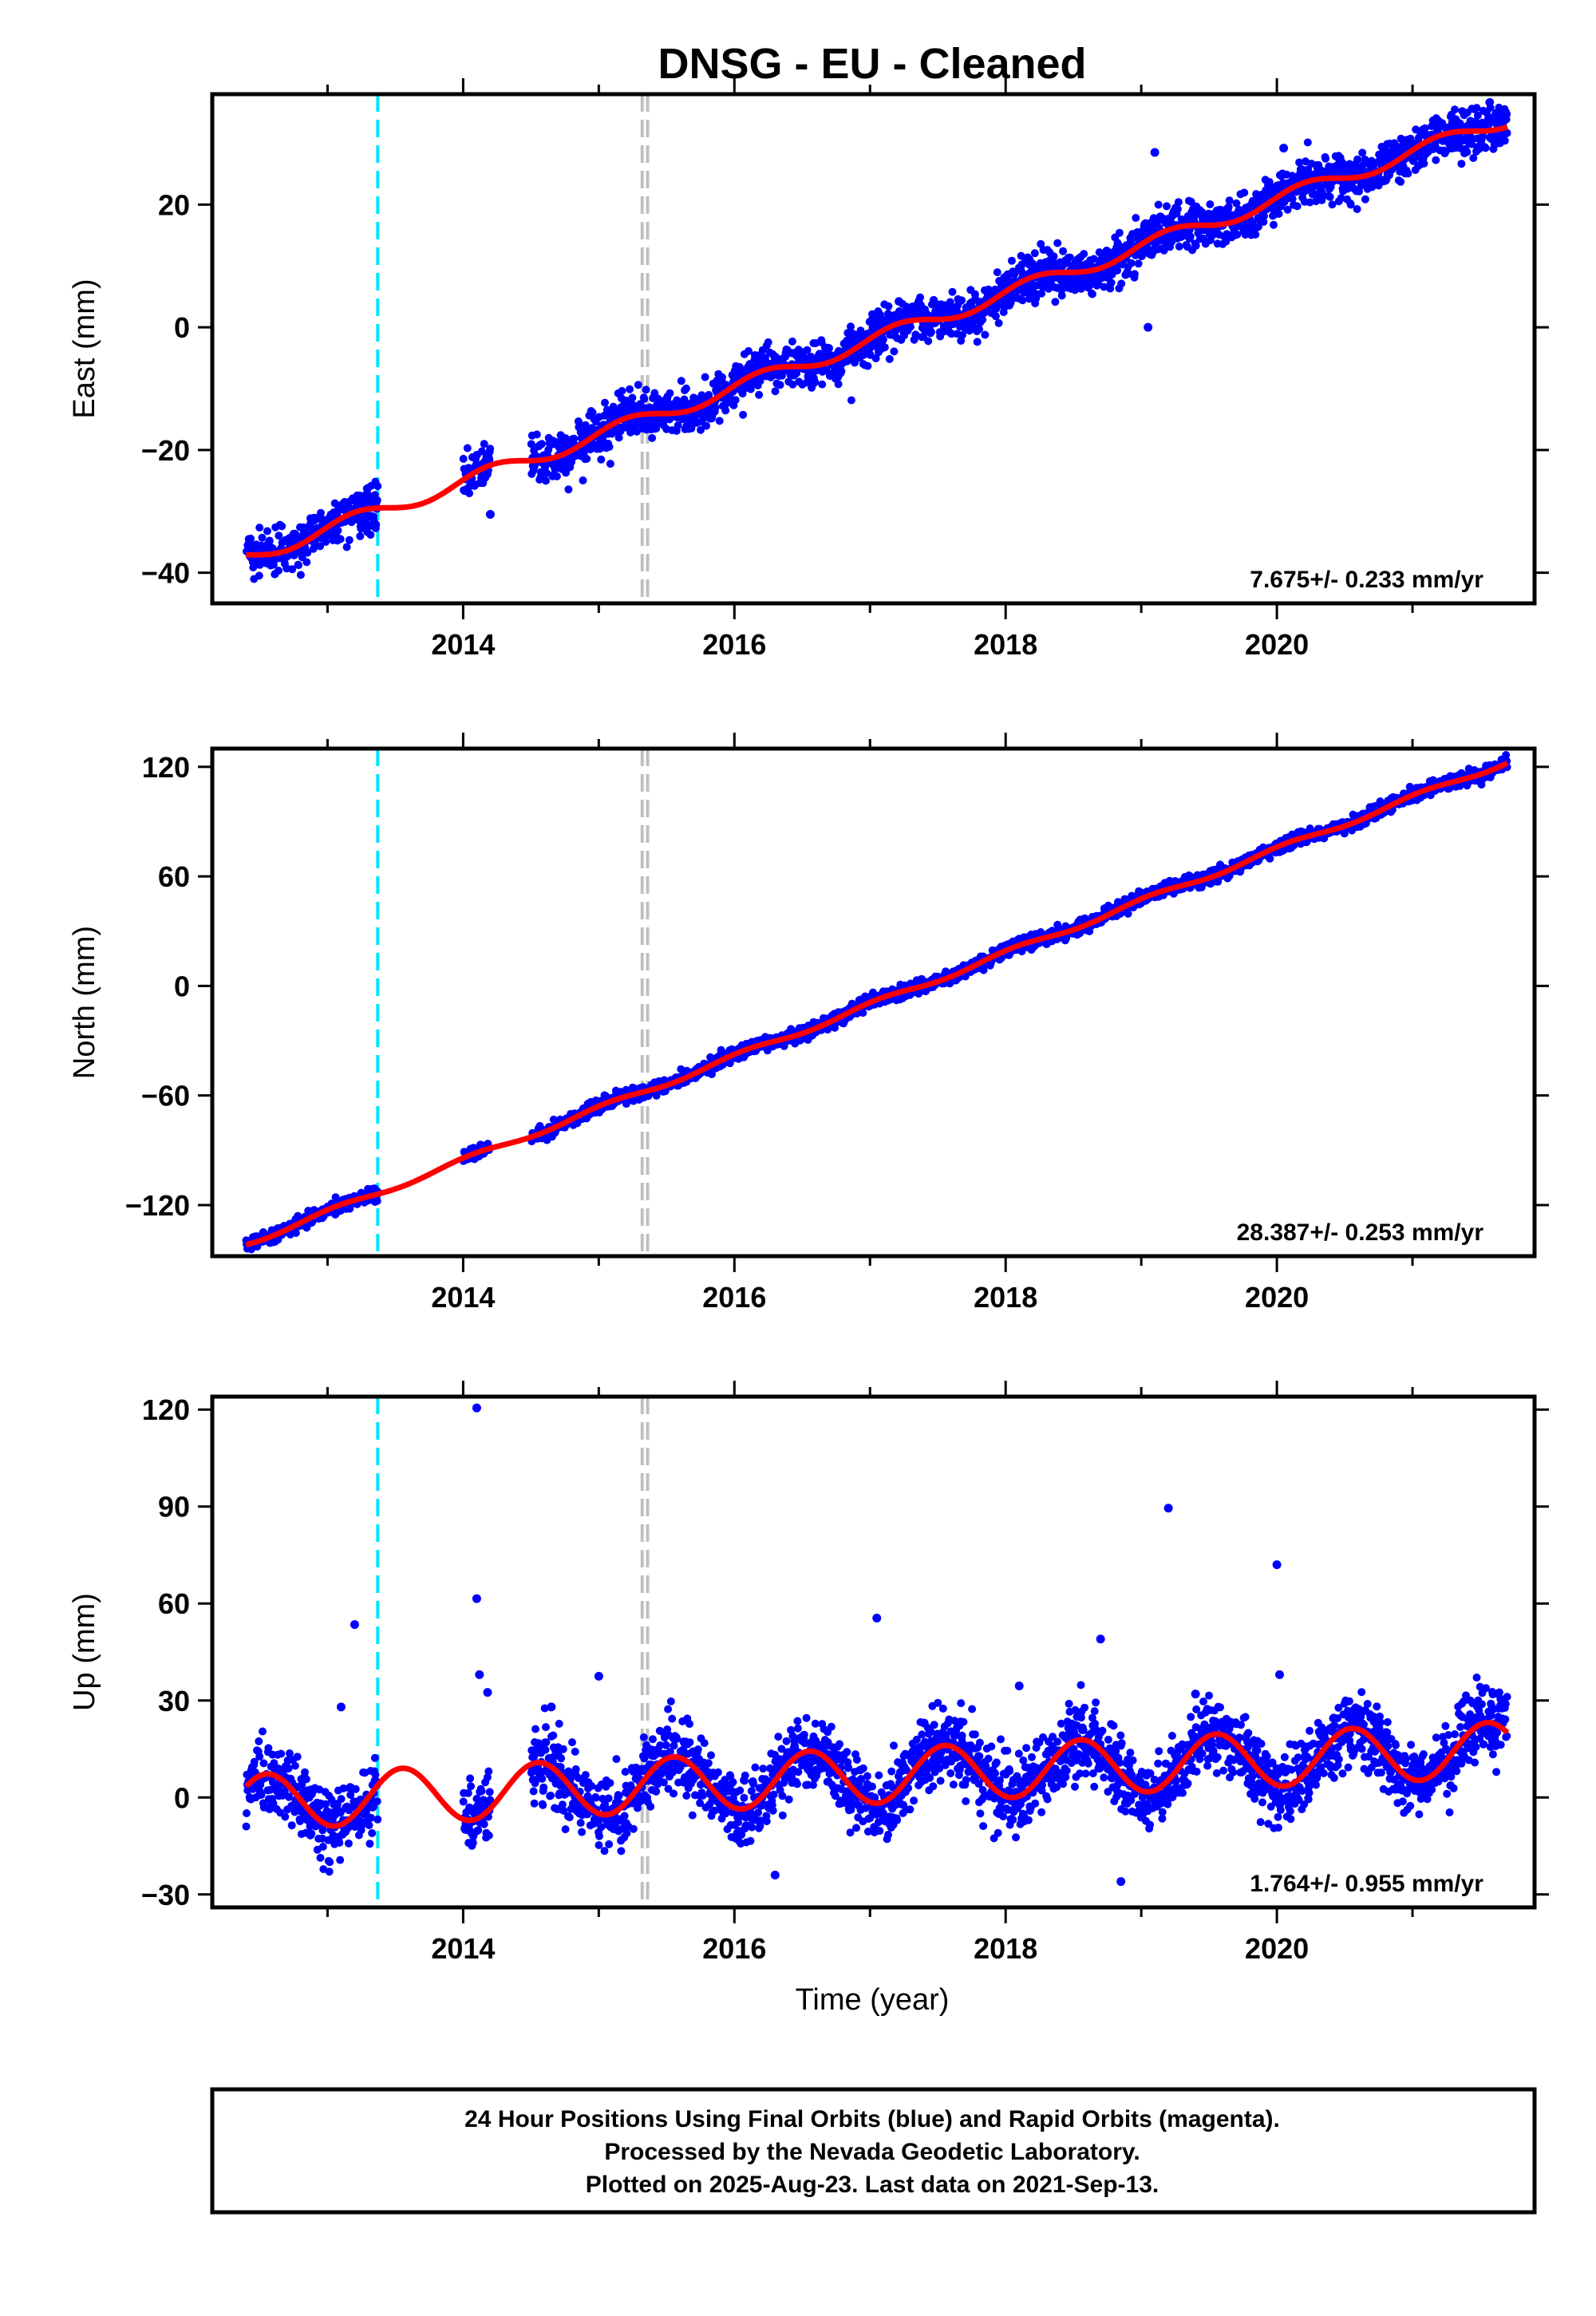 This screenshot has width=1596, height=2316. What do you see at coordinates (734, 644) in the screenshot?
I see `x-tick-label: 2016` at bounding box center [734, 644].